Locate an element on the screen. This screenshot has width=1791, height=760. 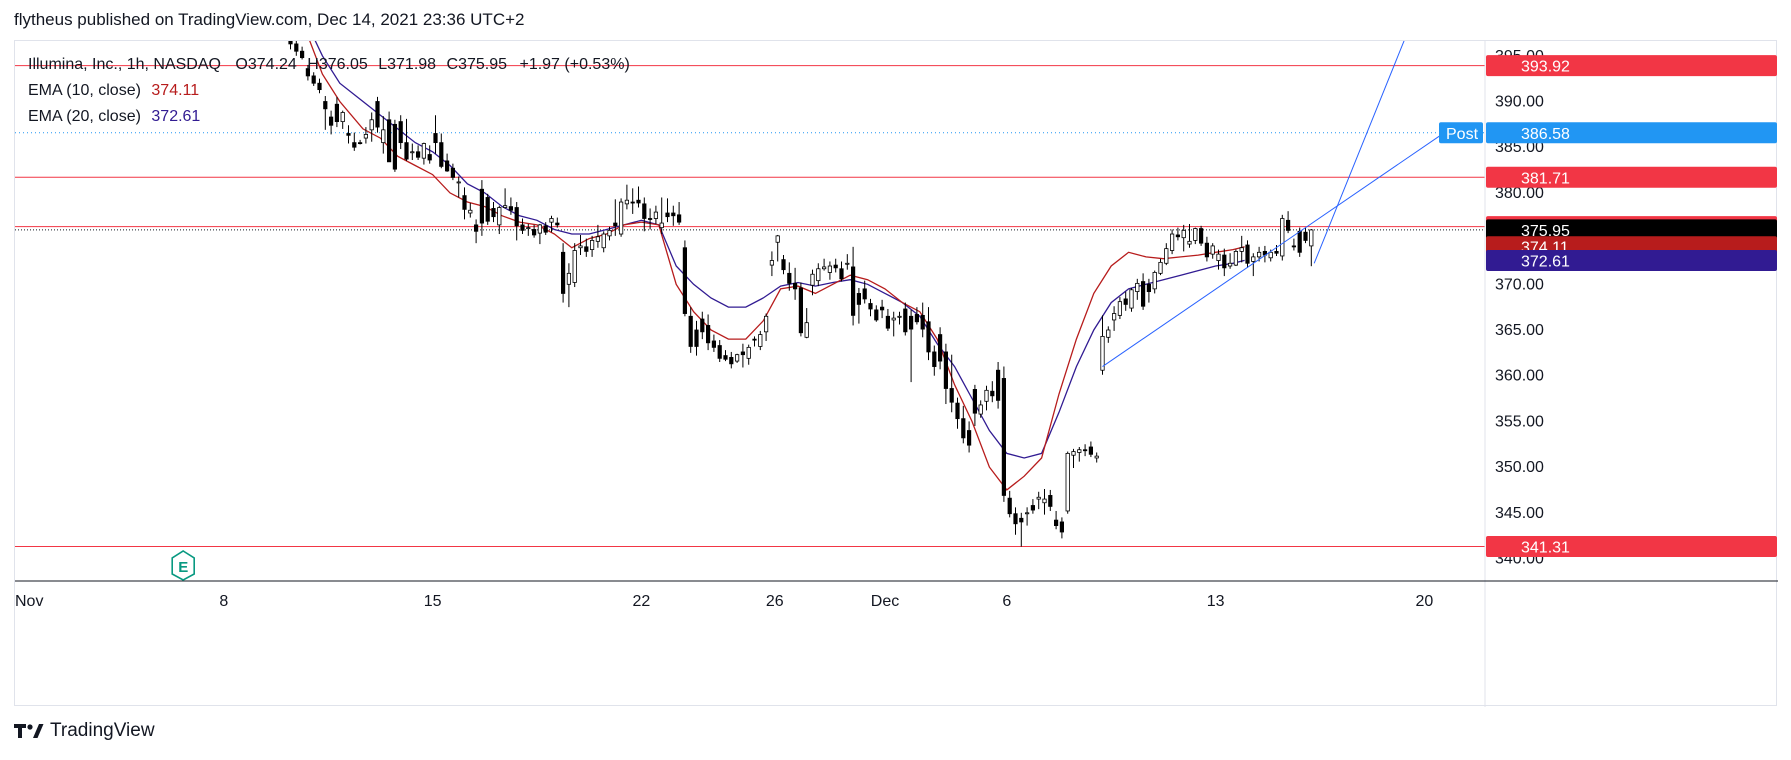
level-price-label-bg is located at coordinates (1631, 66).